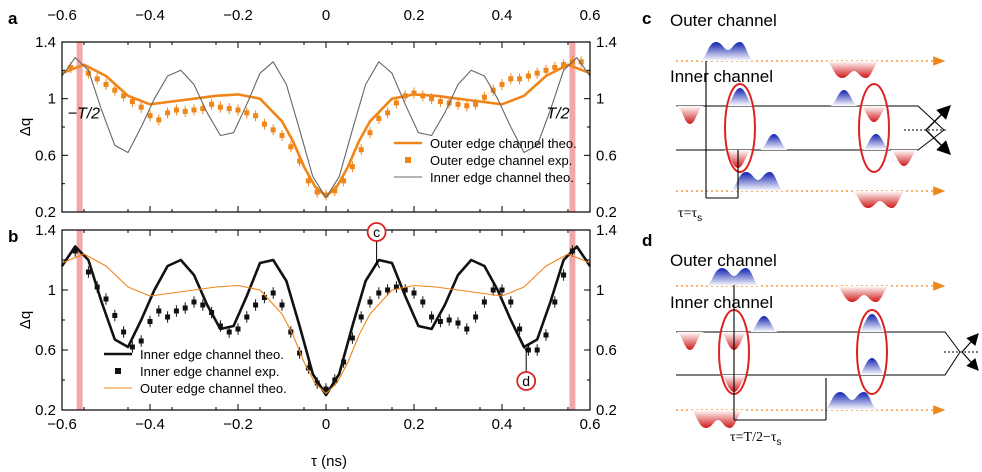 The height and width of the screenshot is (472, 982). What do you see at coordinates (501, 160) in the screenshot?
I see `legend-label-a-1: Outer edge channel exp.` at bounding box center [501, 160].